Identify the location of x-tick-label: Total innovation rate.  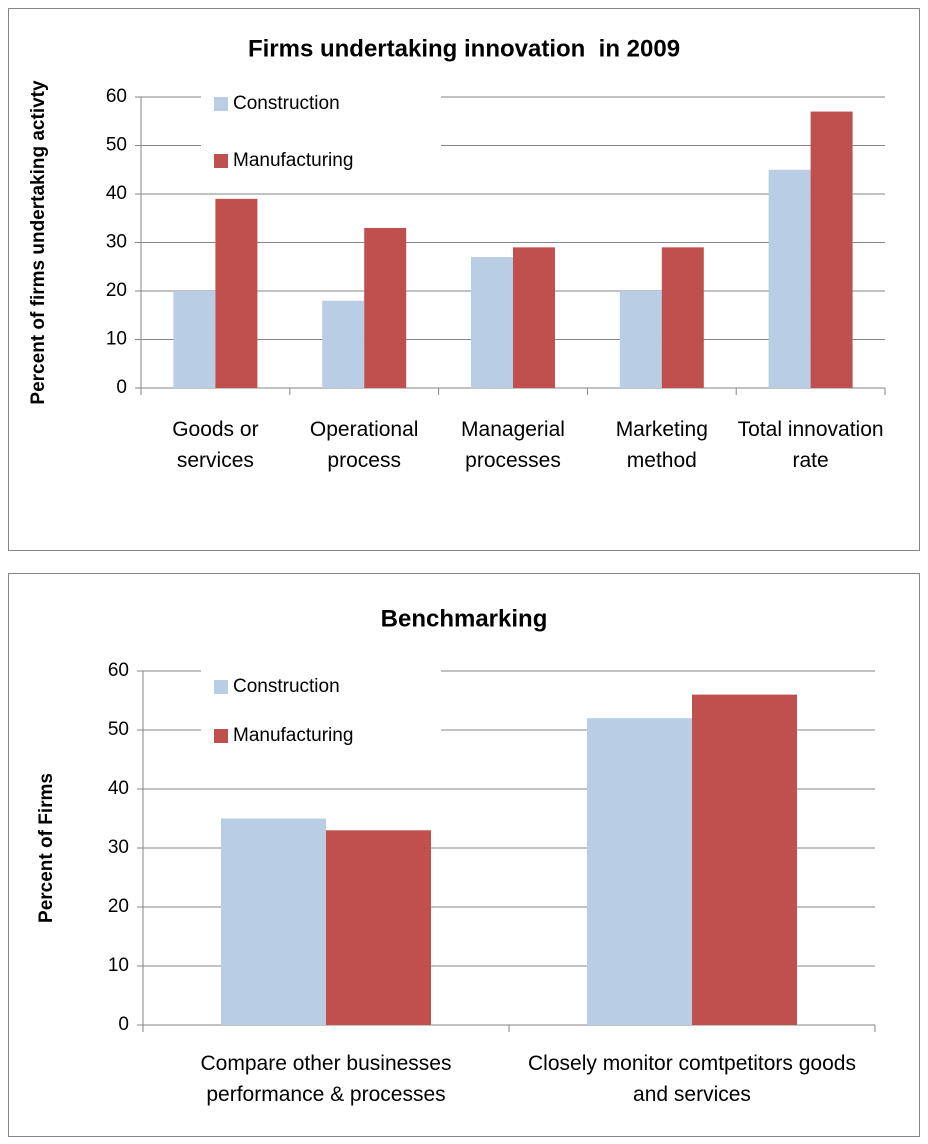
(810, 445).